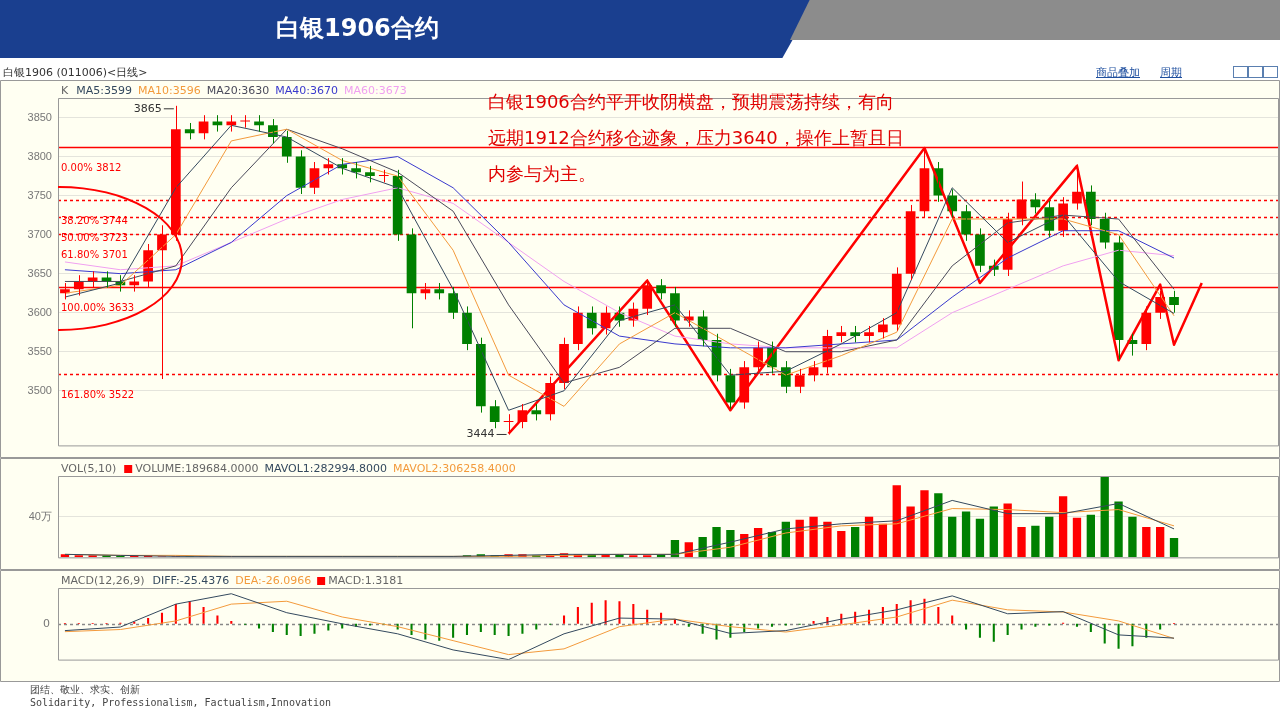  Describe the element at coordinates (480, 434) in the screenshot. I see `annotation: 3444` at that location.